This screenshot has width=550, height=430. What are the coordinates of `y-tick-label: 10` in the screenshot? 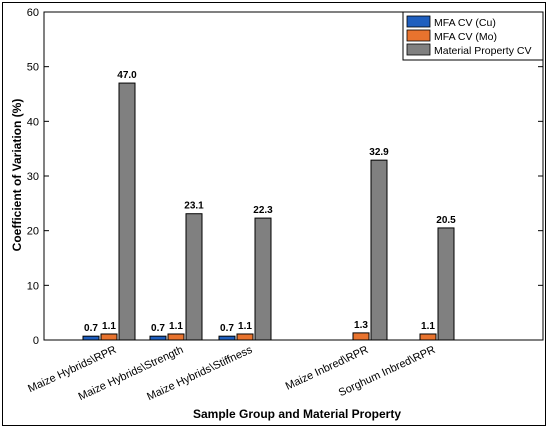 It's located at (33, 286).